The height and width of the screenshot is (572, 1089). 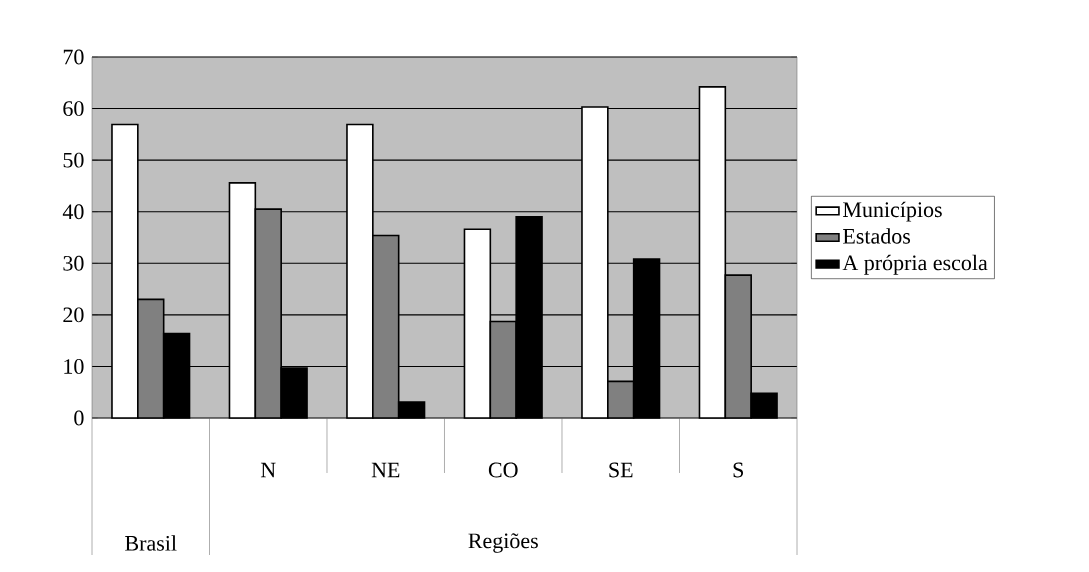 I want to click on legend-label: A própria escola, so click(x=915, y=264).